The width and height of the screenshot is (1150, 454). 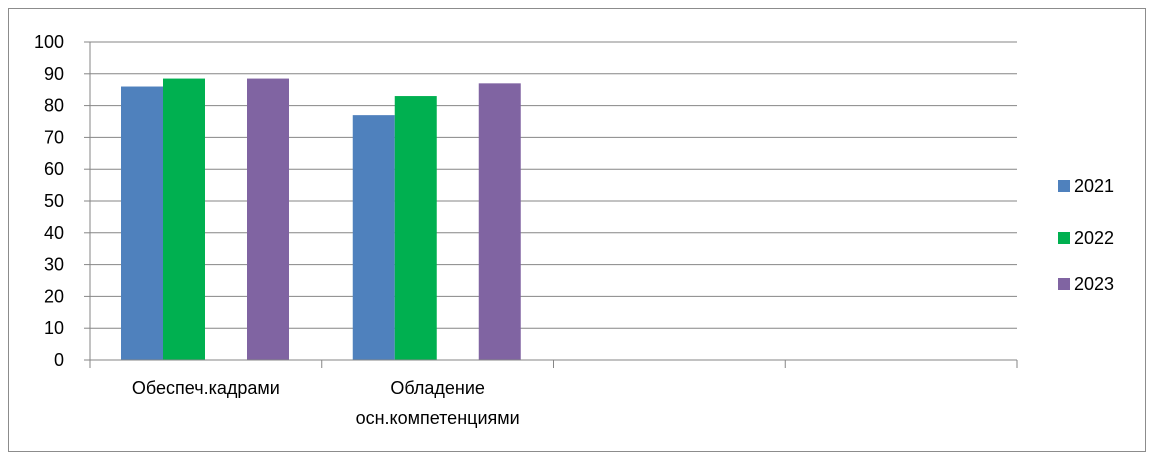 What do you see at coordinates (49, 42) in the screenshot?
I see `y-tick-label: 100` at bounding box center [49, 42].